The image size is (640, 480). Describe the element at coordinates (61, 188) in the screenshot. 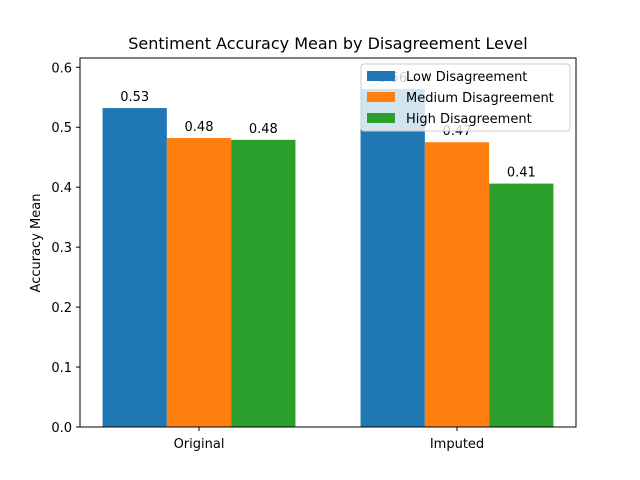

I see `y-tick-label: 0.4` at that location.